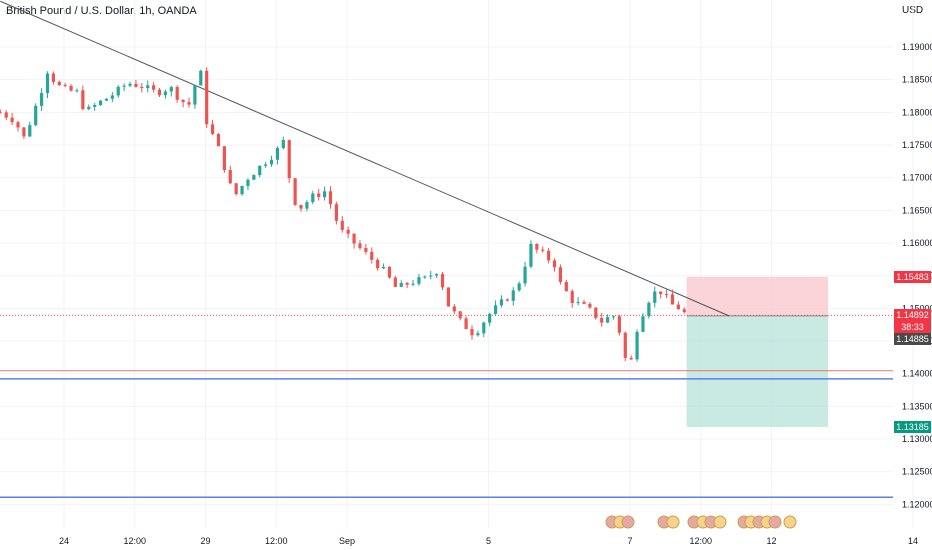 The image size is (932, 550). I want to click on y-tick-label: 1.18500, so click(917, 80).